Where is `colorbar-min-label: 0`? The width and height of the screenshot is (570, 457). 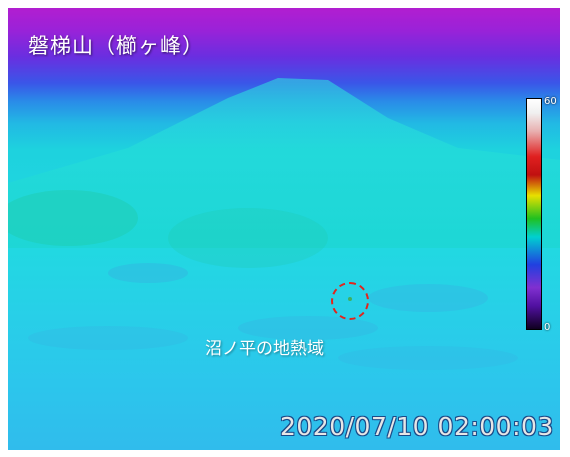 colorbar-min-label: 0 is located at coordinates (547, 327).